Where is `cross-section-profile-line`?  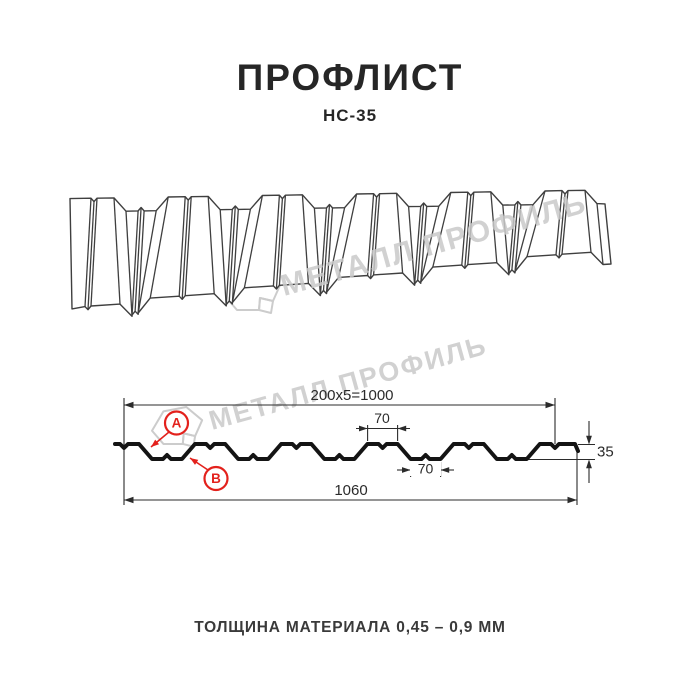 cross-section-profile-line is located at coordinates (346, 451).